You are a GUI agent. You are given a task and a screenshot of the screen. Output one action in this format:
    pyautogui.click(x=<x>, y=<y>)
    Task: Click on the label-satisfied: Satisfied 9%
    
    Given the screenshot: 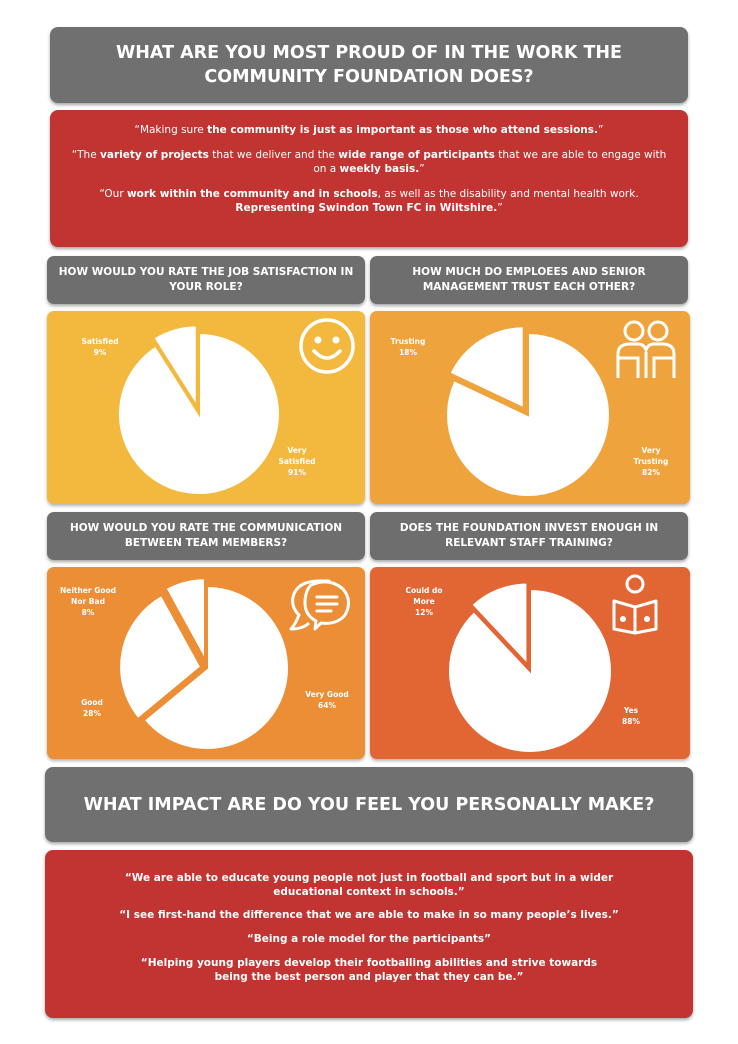 What is the action you would take?
    pyautogui.click(x=100, y=347)
    